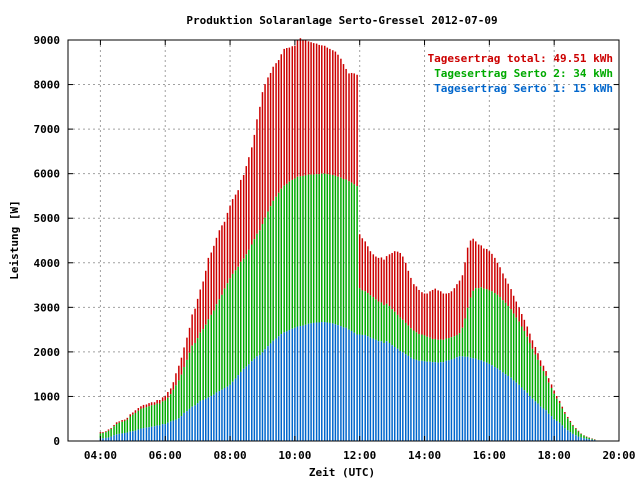  I want to click on x-axis-label: Zeit (UTC), so click(342, 472).